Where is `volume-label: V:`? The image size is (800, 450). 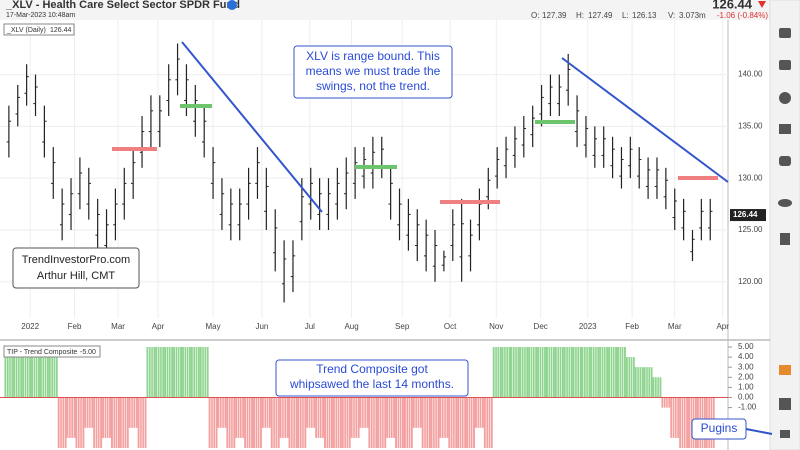 volume-label: V: is located at coordinates (671, 15).